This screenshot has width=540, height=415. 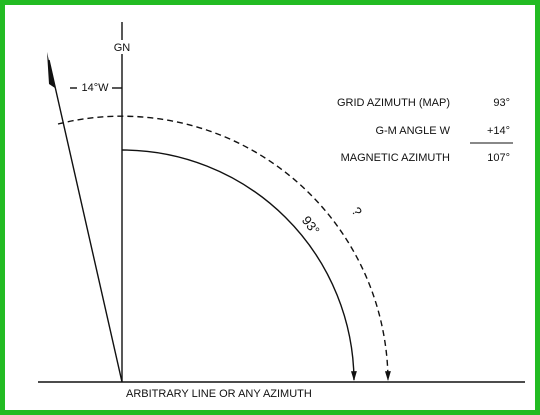 I want to click on magnetic-arrowhead, so click(x=51, y=70).